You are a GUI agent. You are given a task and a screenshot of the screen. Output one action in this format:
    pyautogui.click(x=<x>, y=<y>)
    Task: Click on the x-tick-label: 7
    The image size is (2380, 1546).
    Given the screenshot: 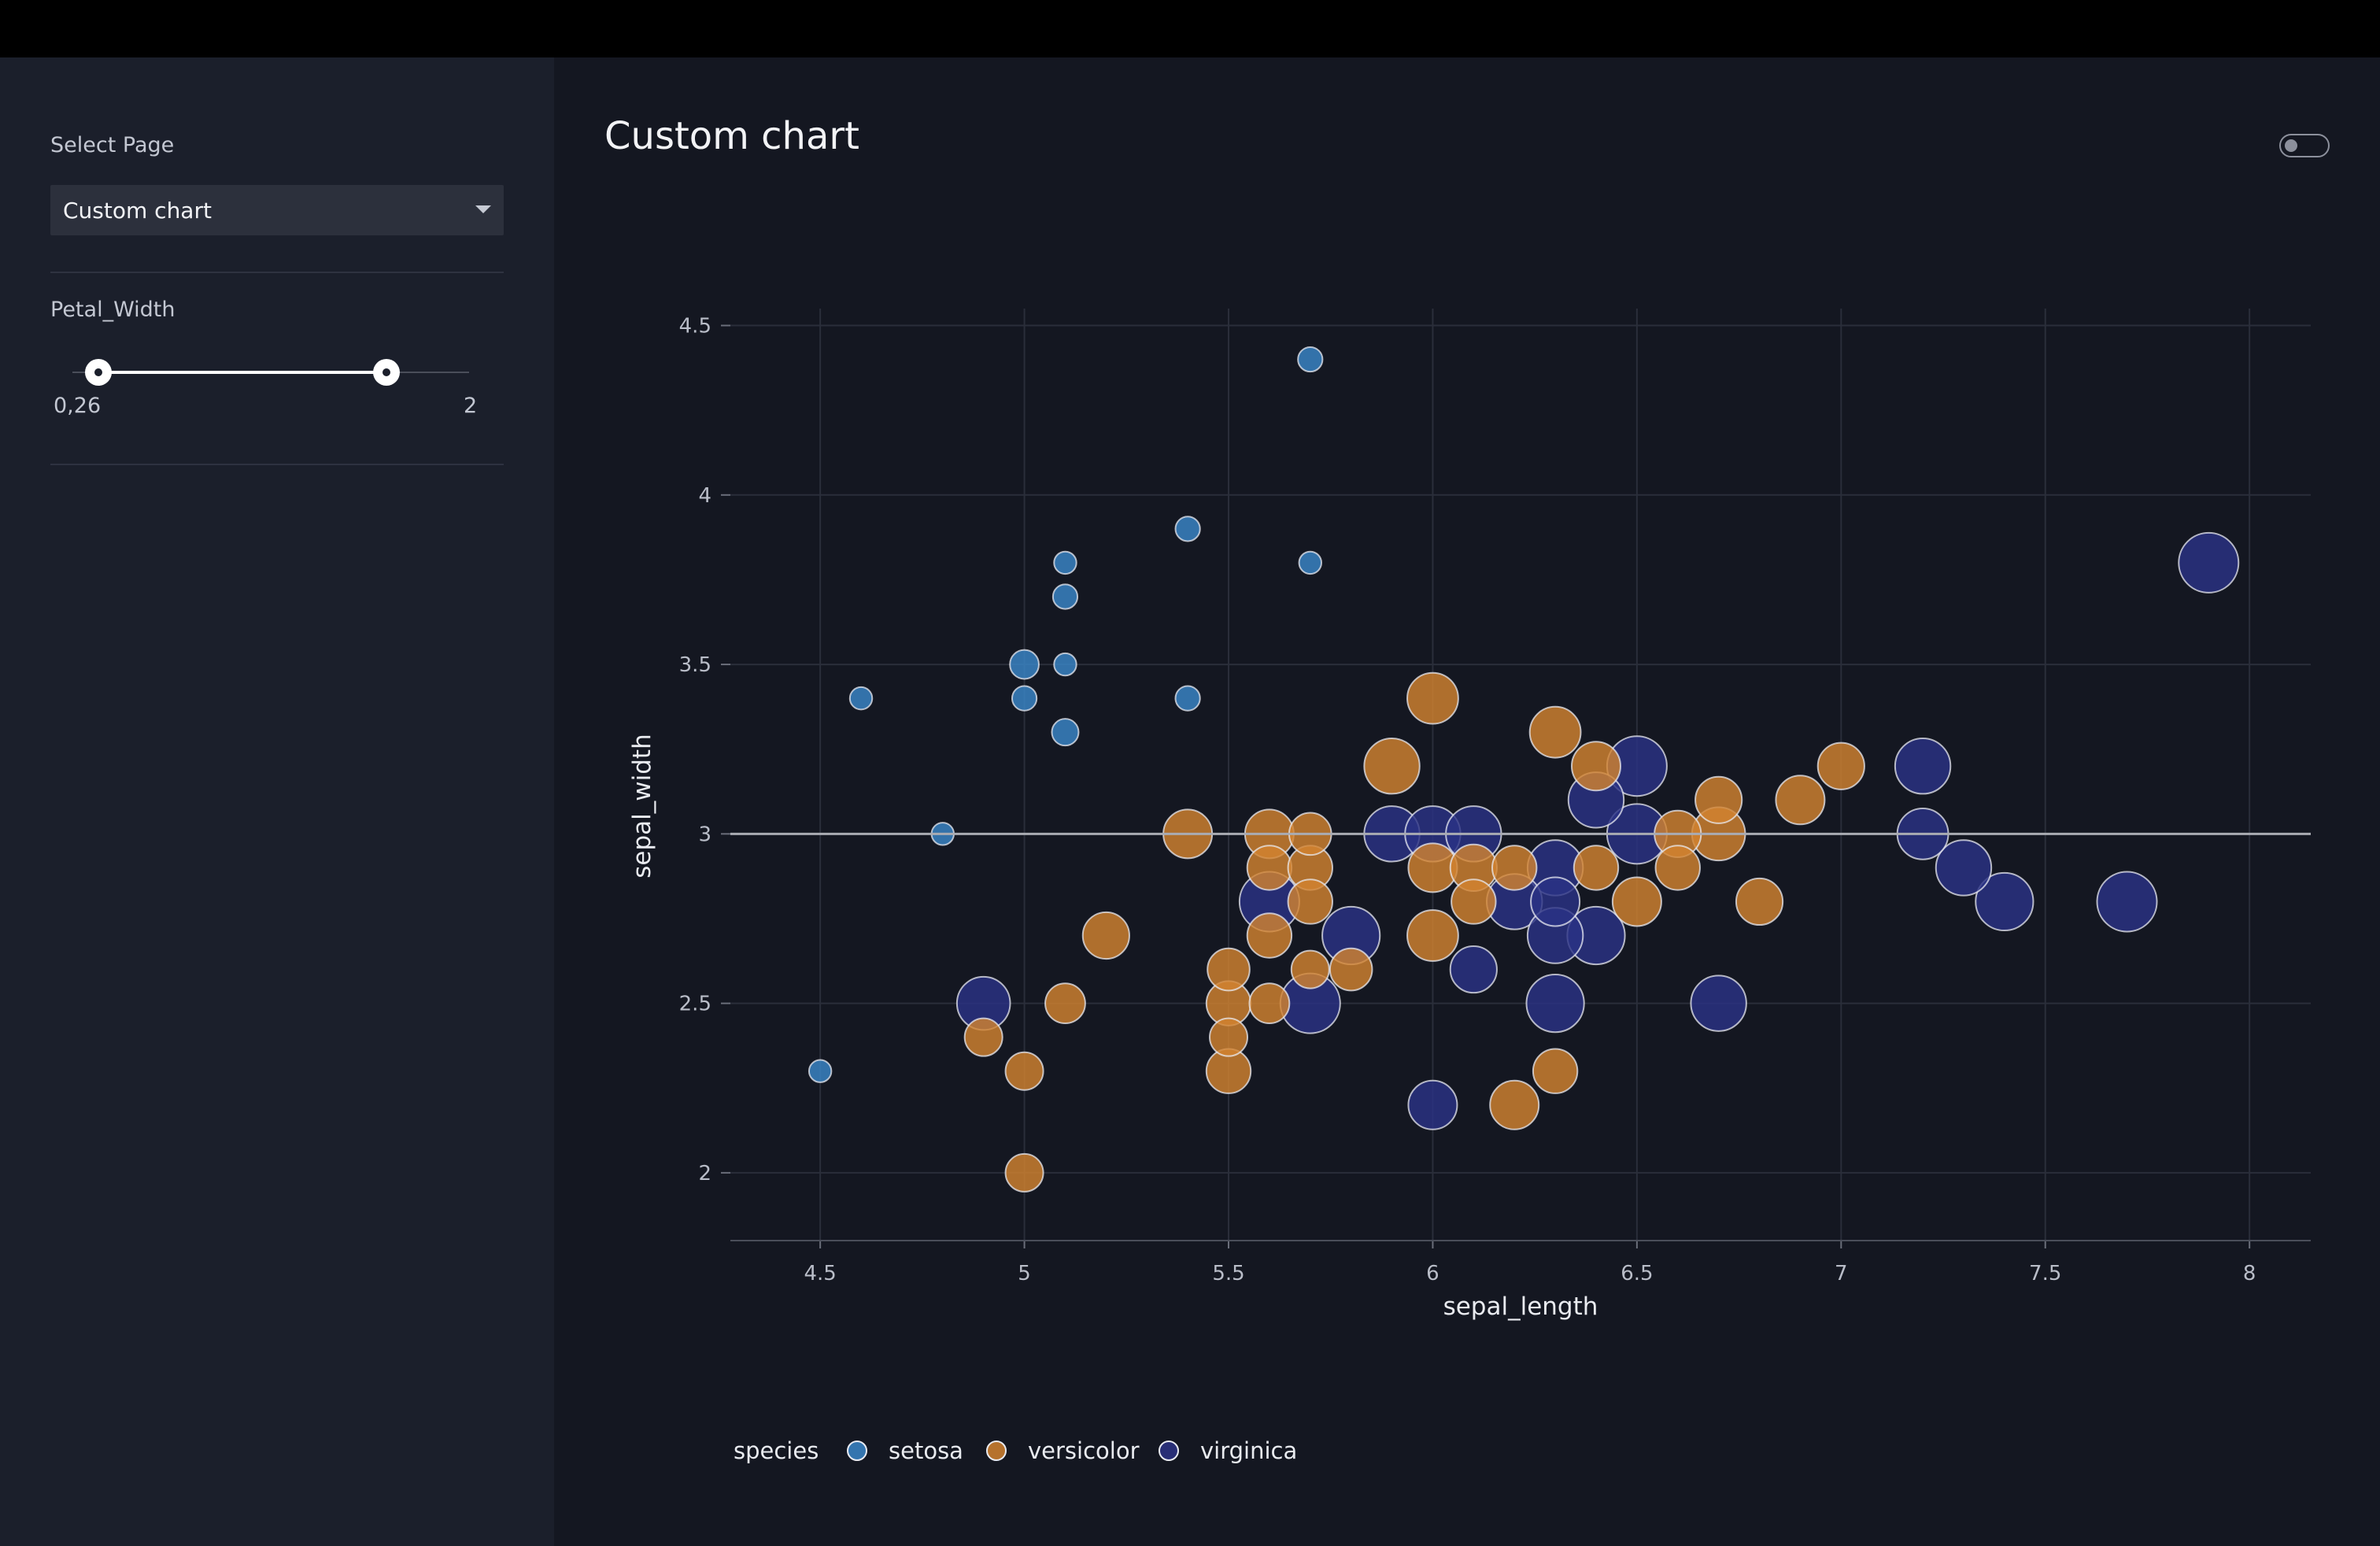 What is the action you would take?
    pyautogui.click(x=1841, y=1274)
    